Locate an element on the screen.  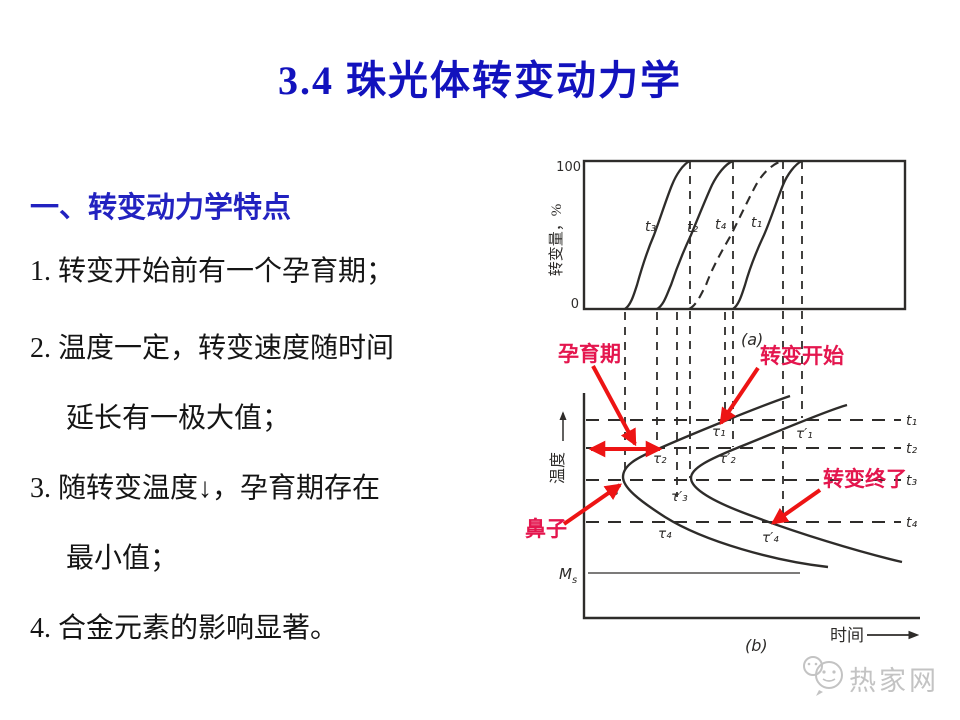
panel-a-ylabel: 转变量，% is located at coordinates (556, 240).